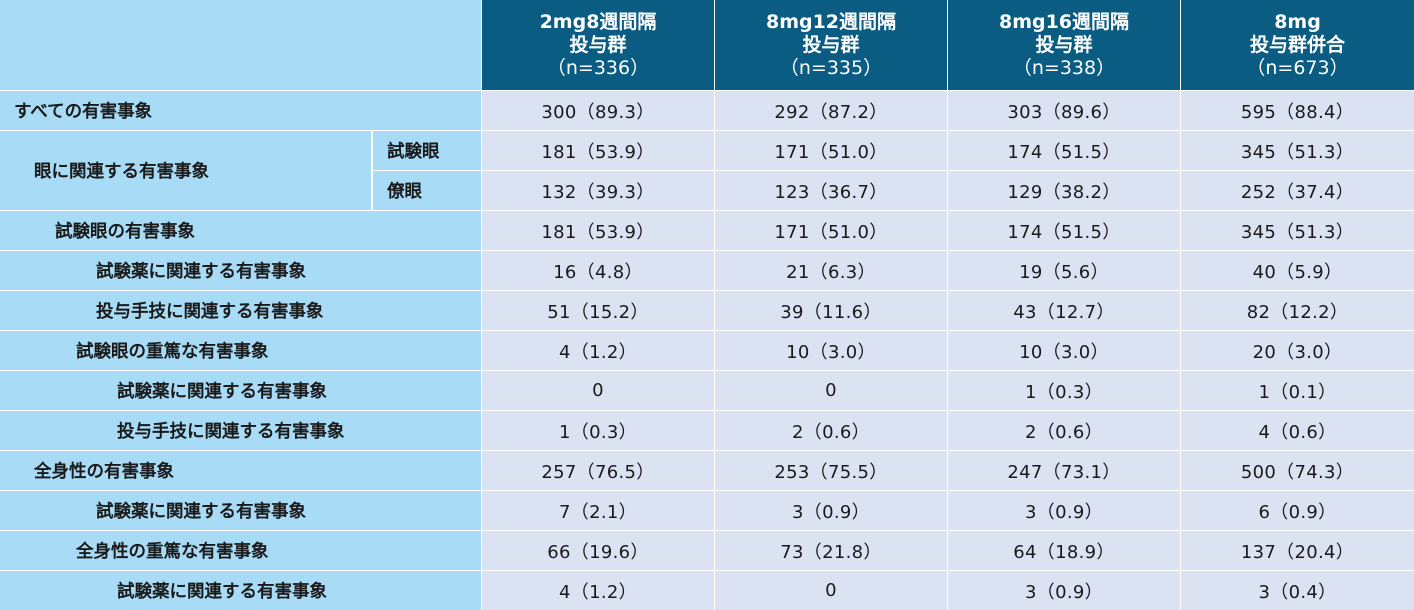 This screenshot has height=610, width=1414. I want to click on column-header-count: （n=673）, so click(1297, 67).